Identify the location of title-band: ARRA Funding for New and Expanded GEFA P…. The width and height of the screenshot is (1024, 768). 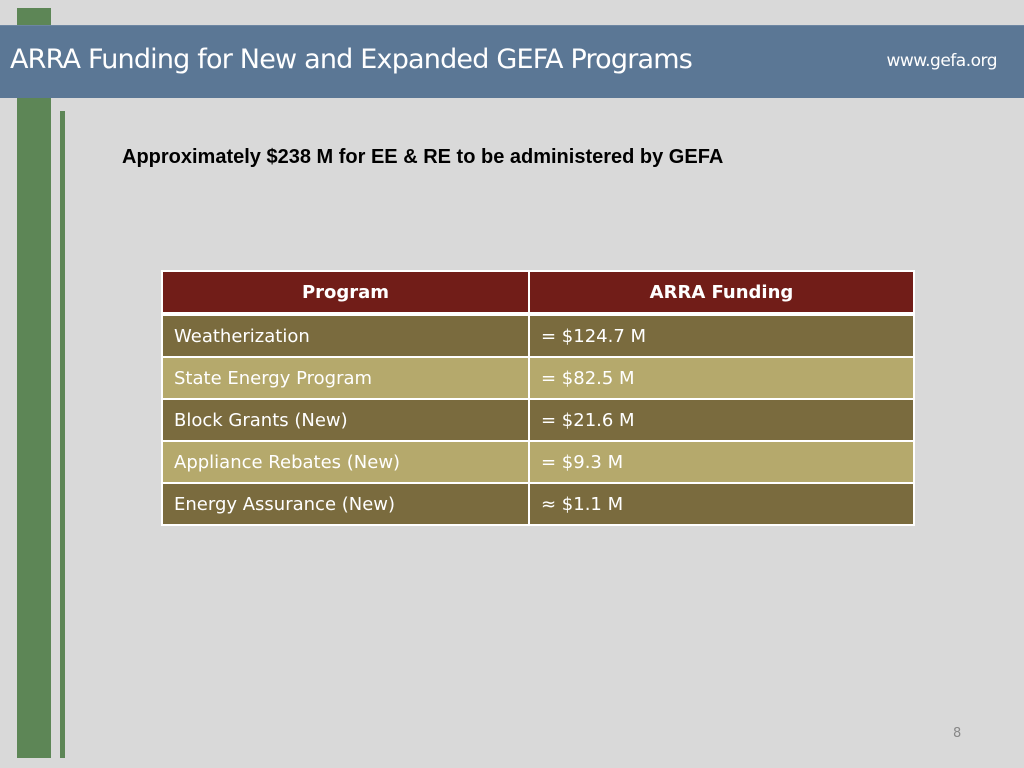
(512, 61).